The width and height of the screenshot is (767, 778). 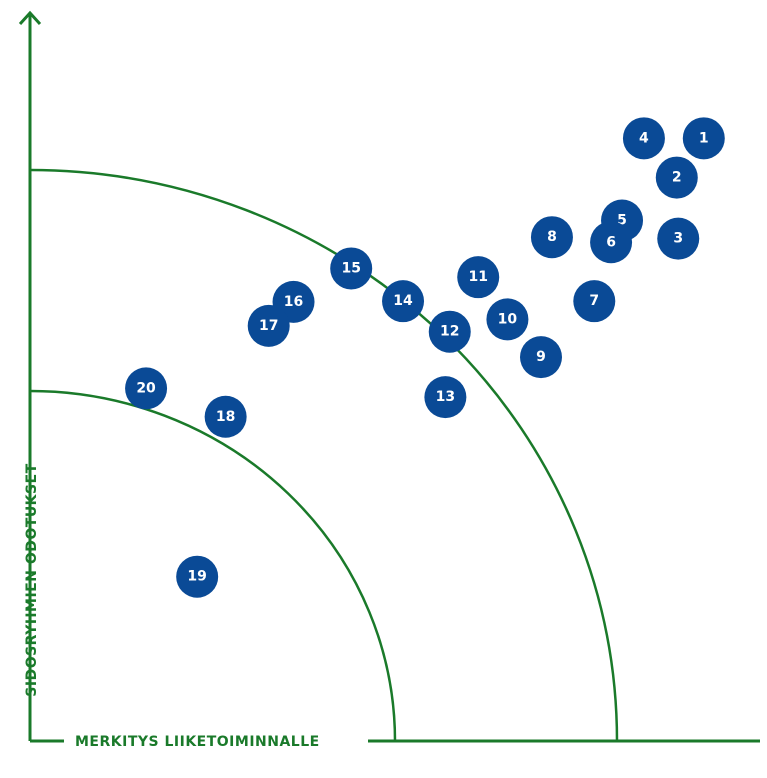 I want to click on data-point-label: 1, so click(x=704, y=138).